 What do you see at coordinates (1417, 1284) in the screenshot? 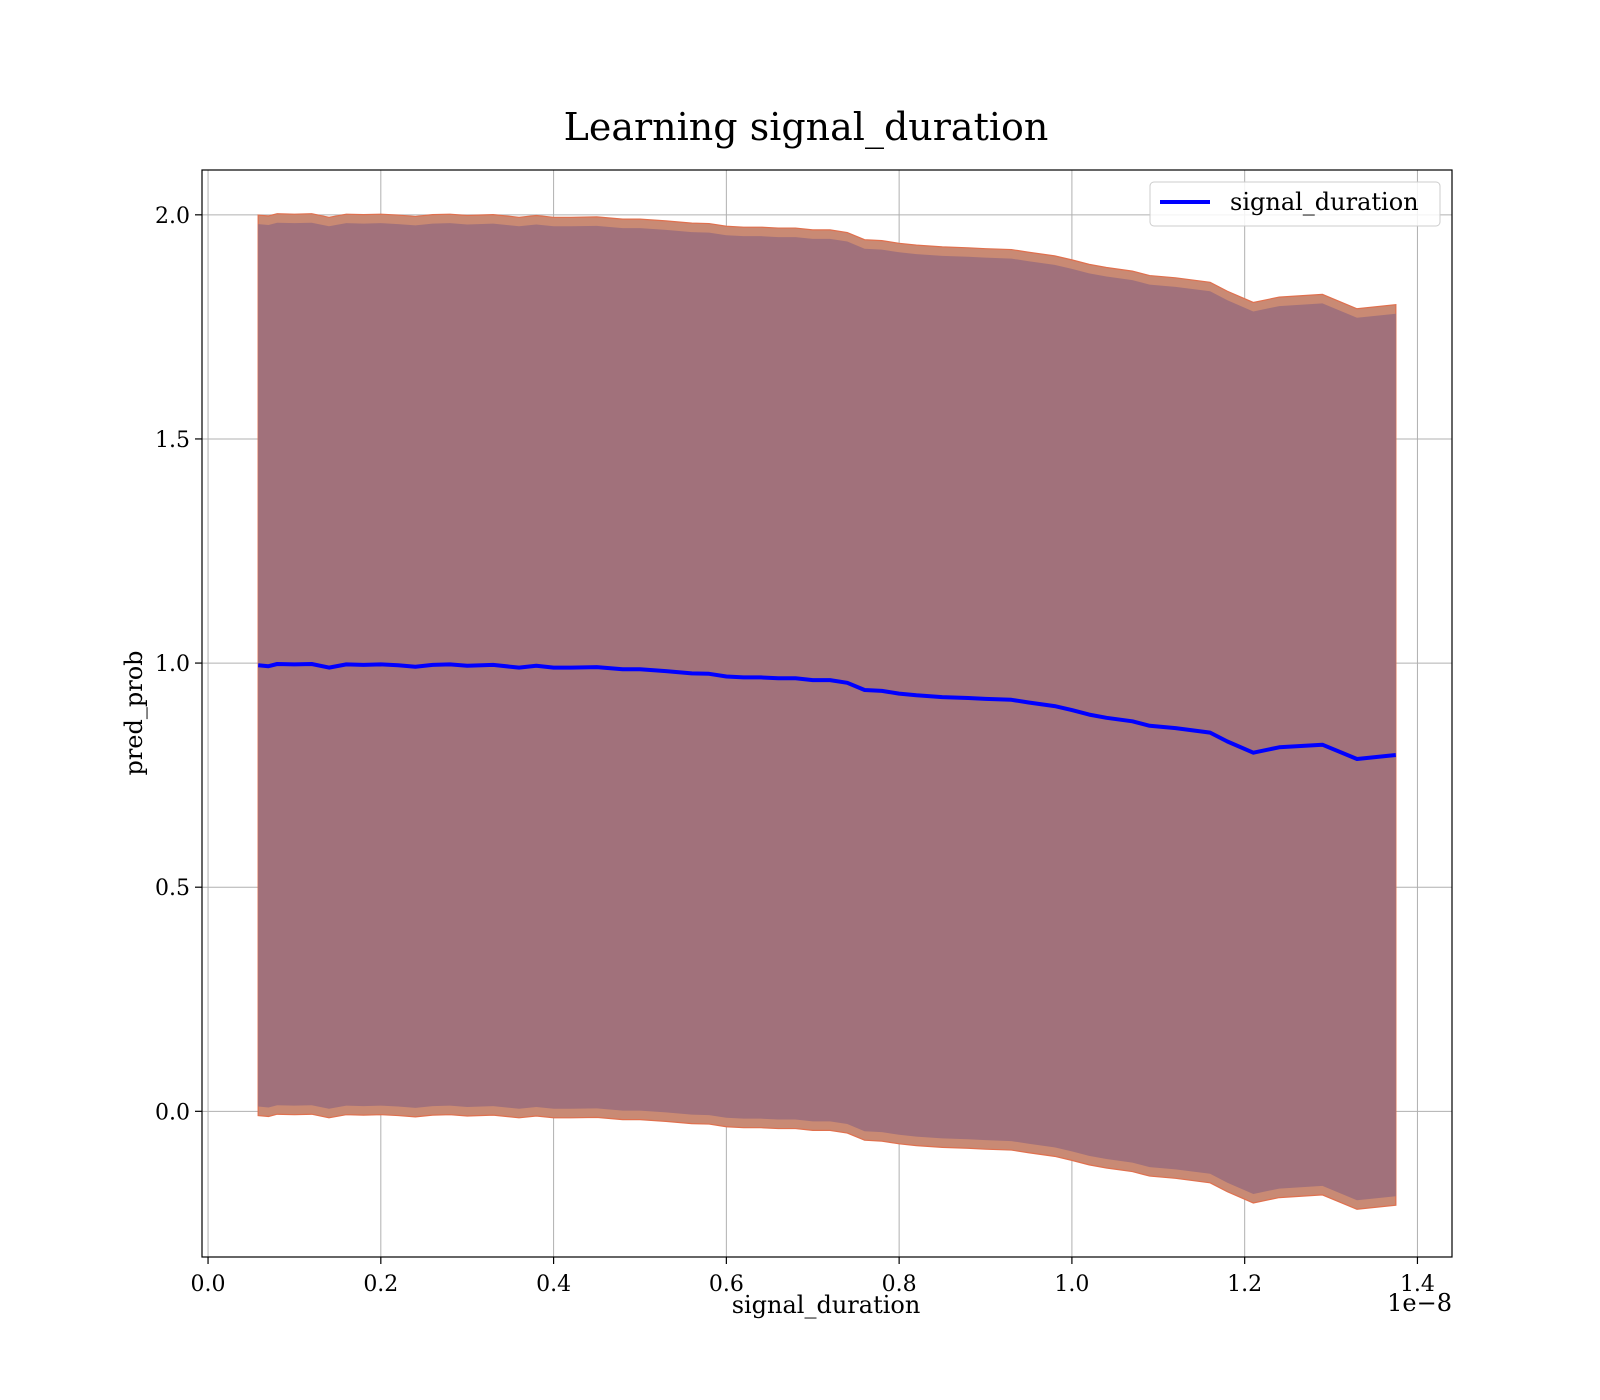
I see `x-tick-label: 1.4` at bounding box center [1417, 1284].